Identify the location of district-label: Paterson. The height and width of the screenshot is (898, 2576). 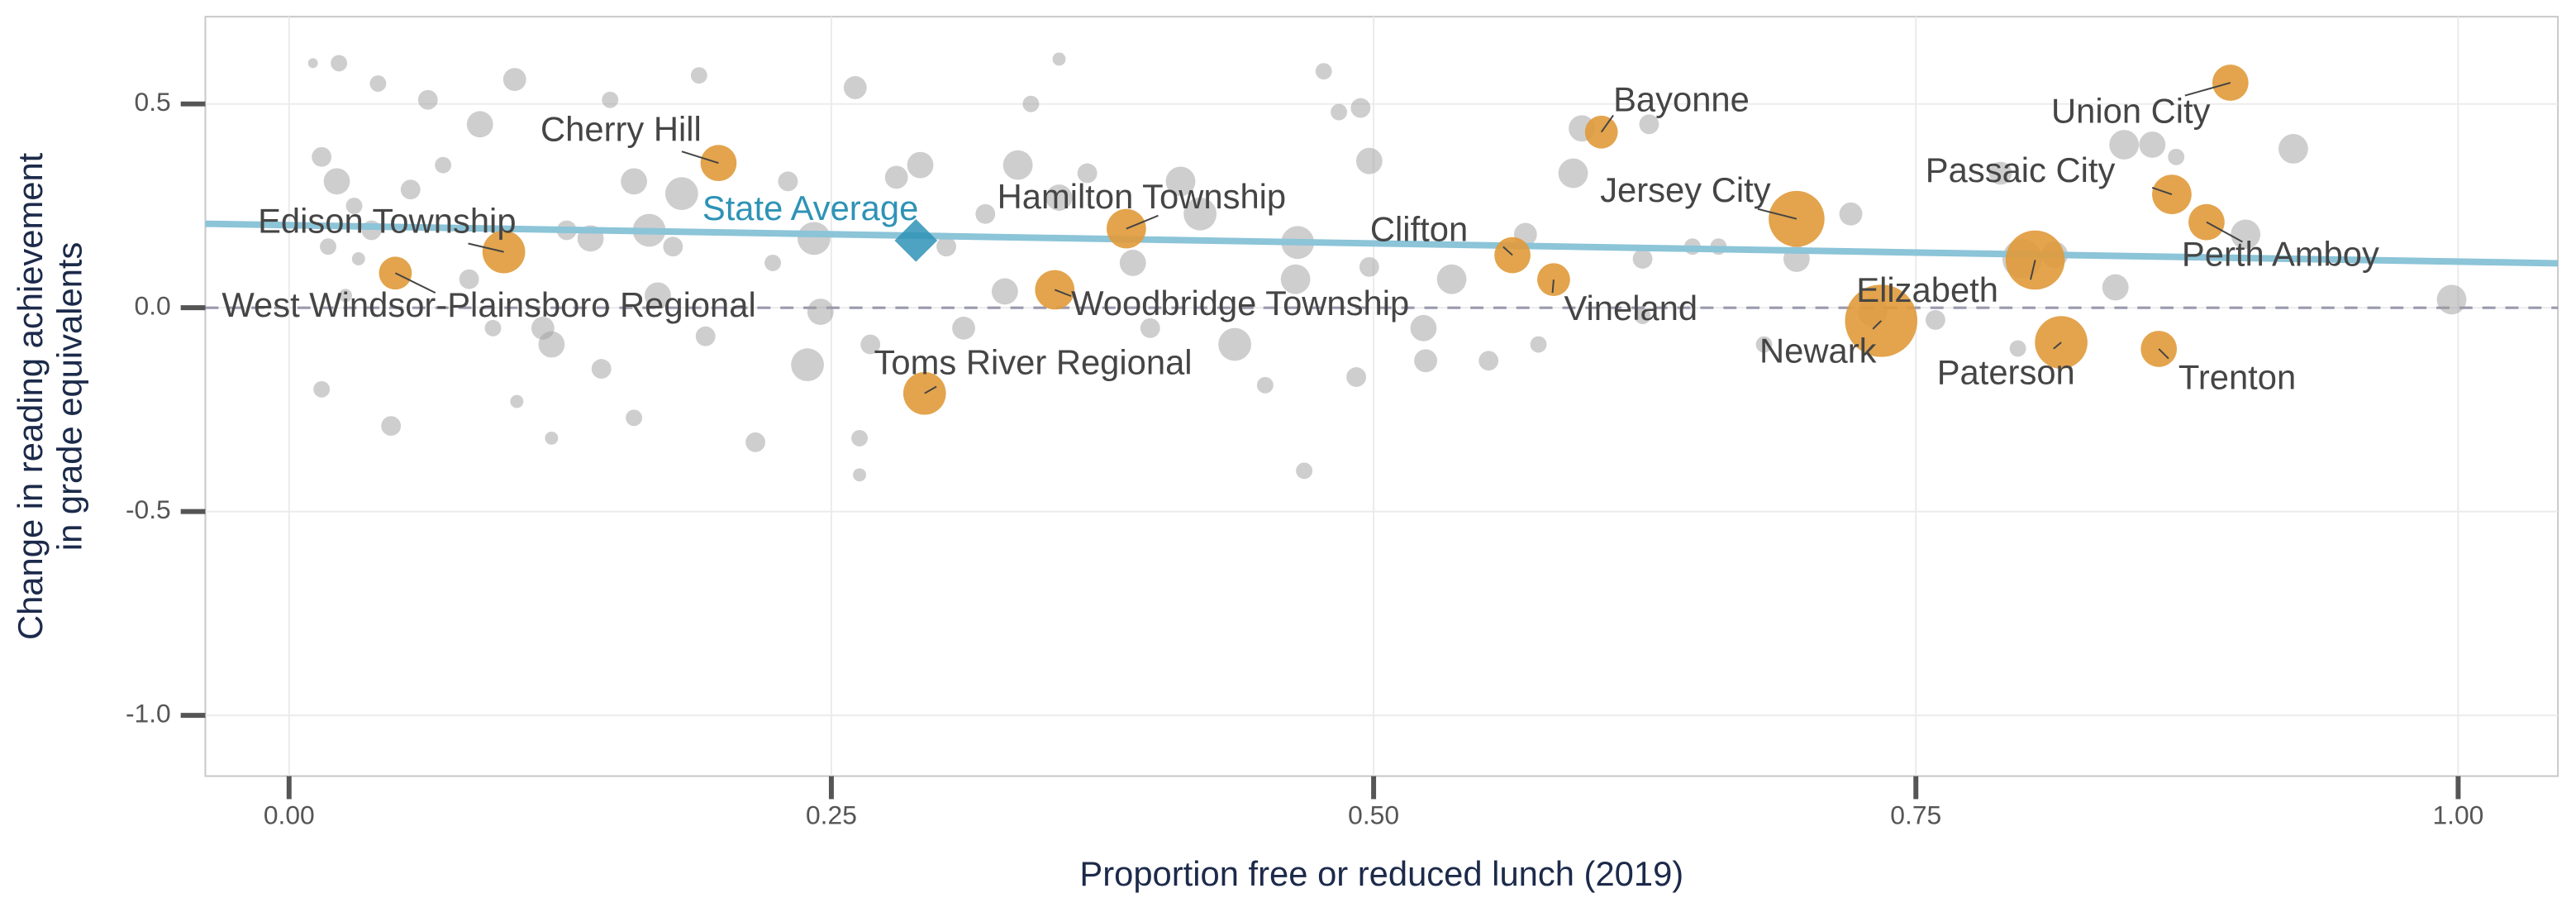
(2006, 373).